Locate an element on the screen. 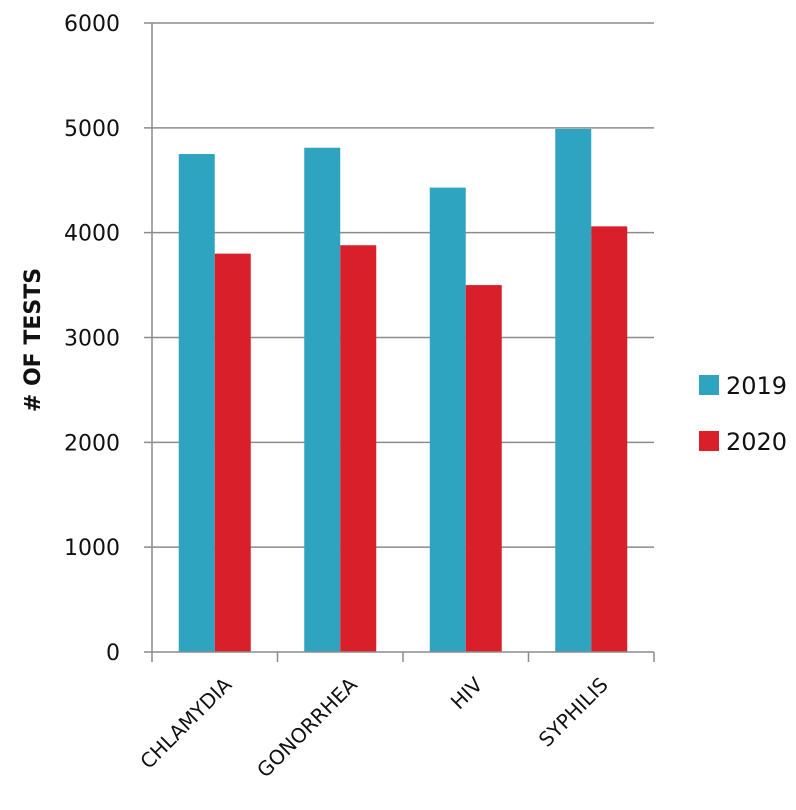 This screenshot has width=796, height=810. x-tick-label: GONORRHEA is located at coordinates (307, 727).